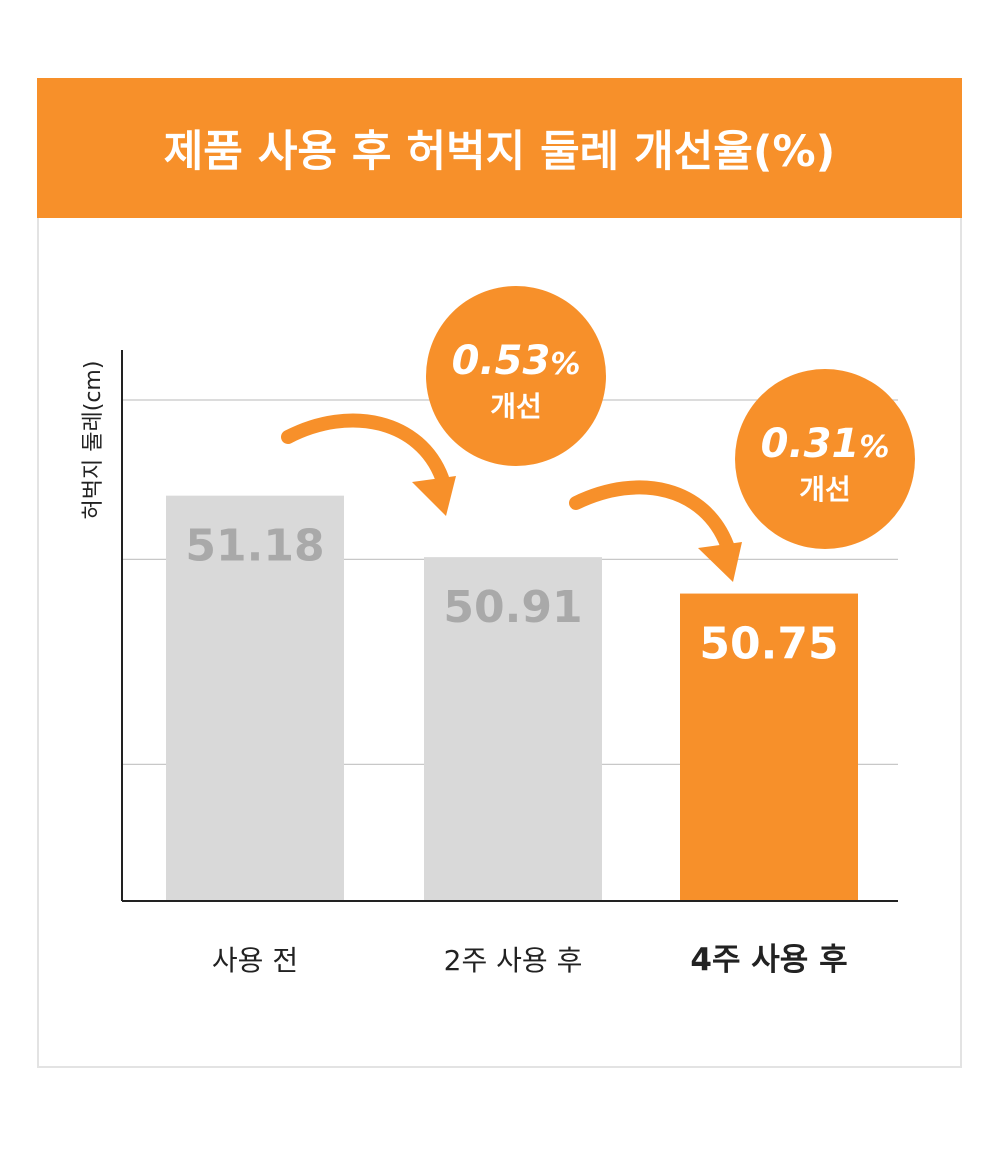 This screenshot has height=1170, width=1000. I want to click on category-labels: 사용 전 2주 사용 후 4주 사용 후, so click(530, 960).